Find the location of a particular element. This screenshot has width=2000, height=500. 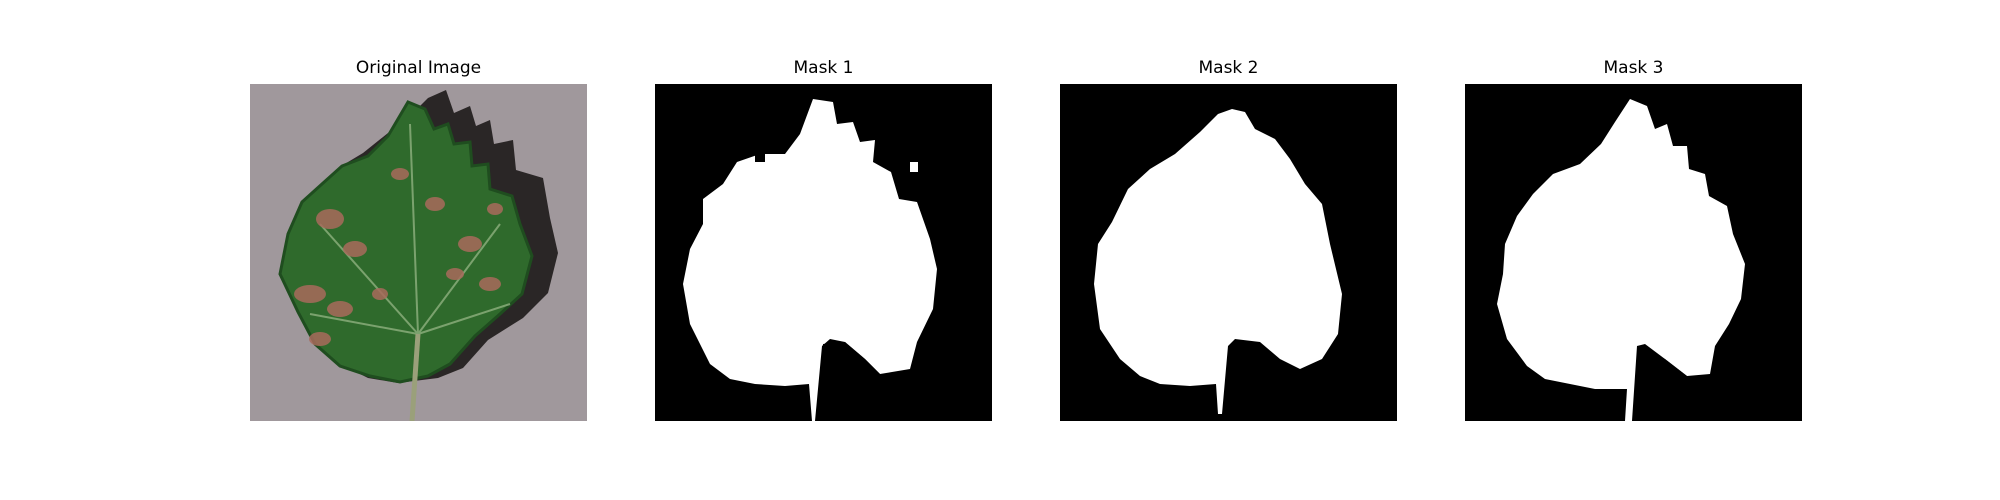

panel-title: Mask 2 is located at coordinates (1228, 68).